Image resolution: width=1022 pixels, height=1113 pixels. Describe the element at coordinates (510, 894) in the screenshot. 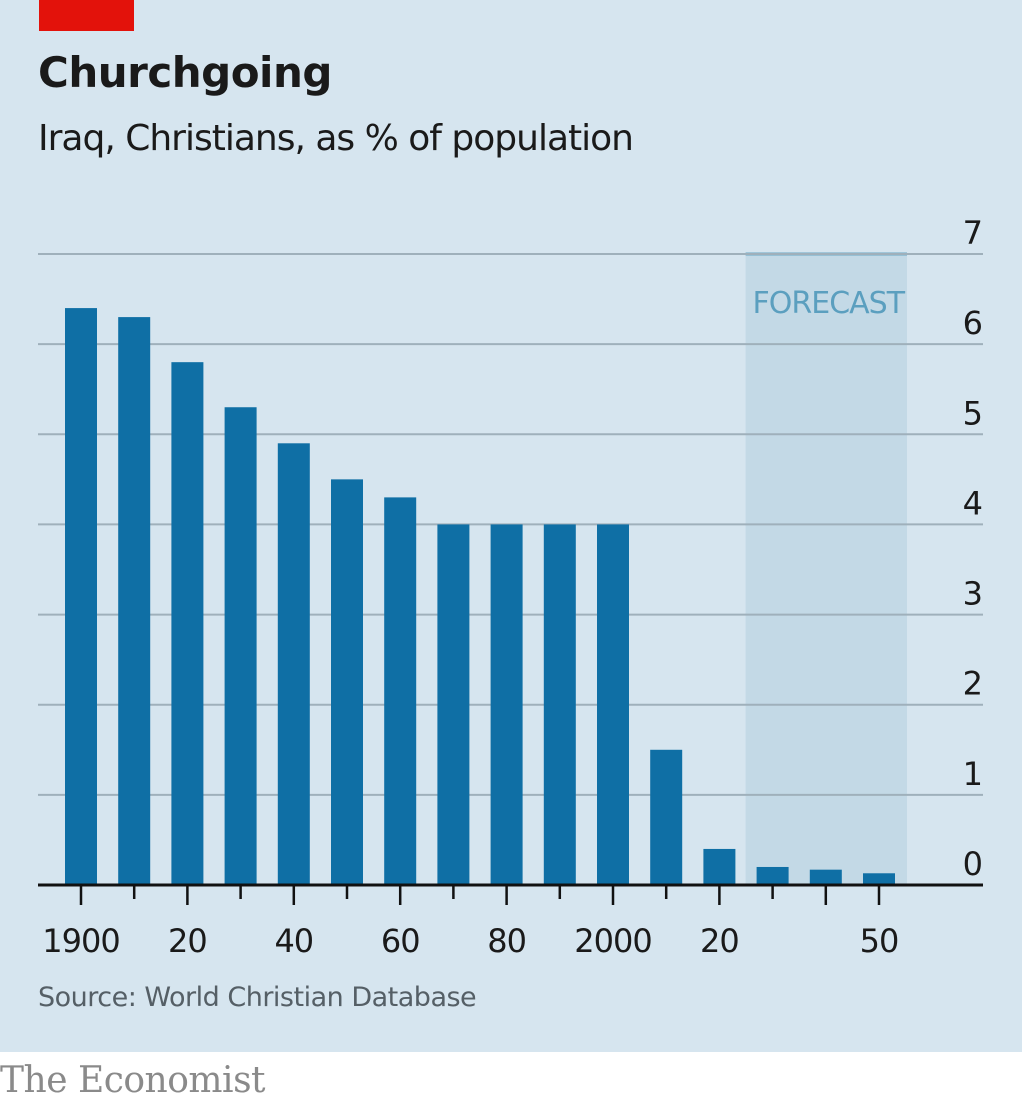

I see `x-axis` at that location.